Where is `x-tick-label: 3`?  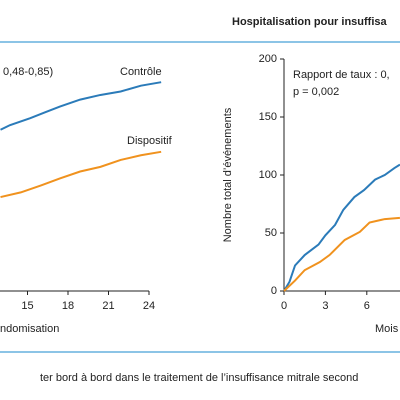
x-tick-label: 3 is located at coordinates (325, 306).